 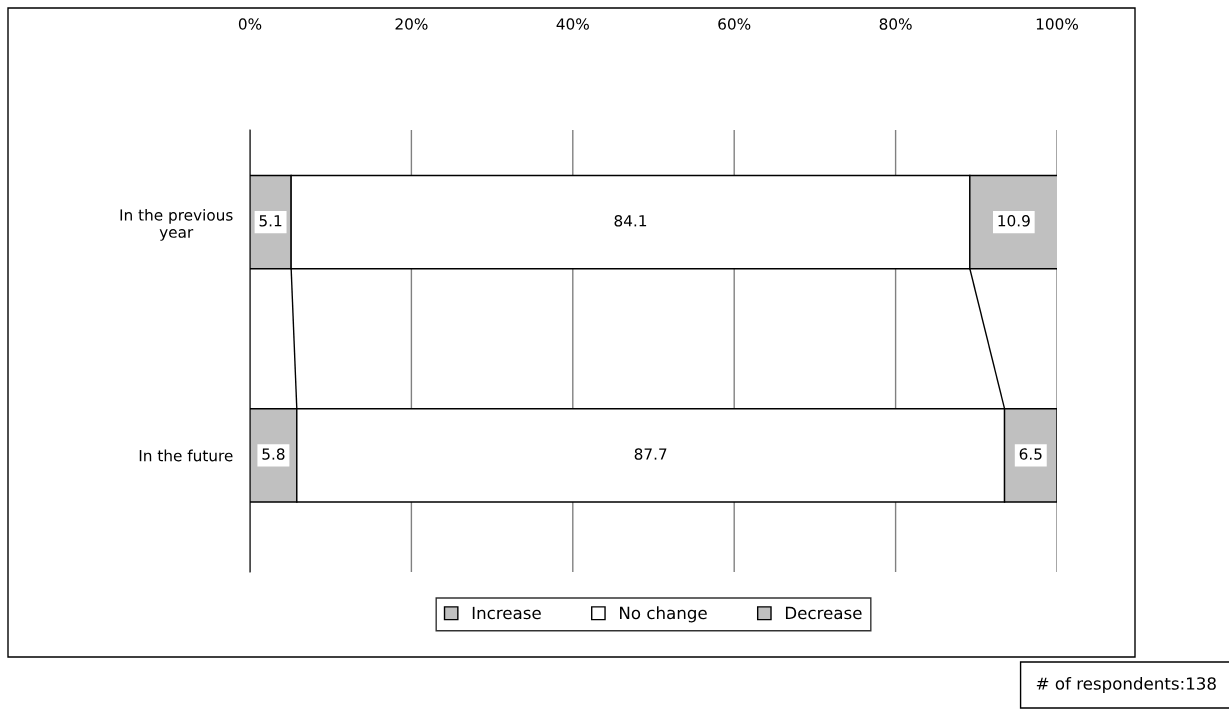 What do you see at coordinates (823, 613) in the screenshot?
I see `legend-label: Decrease` at bounding box center [823, 613].